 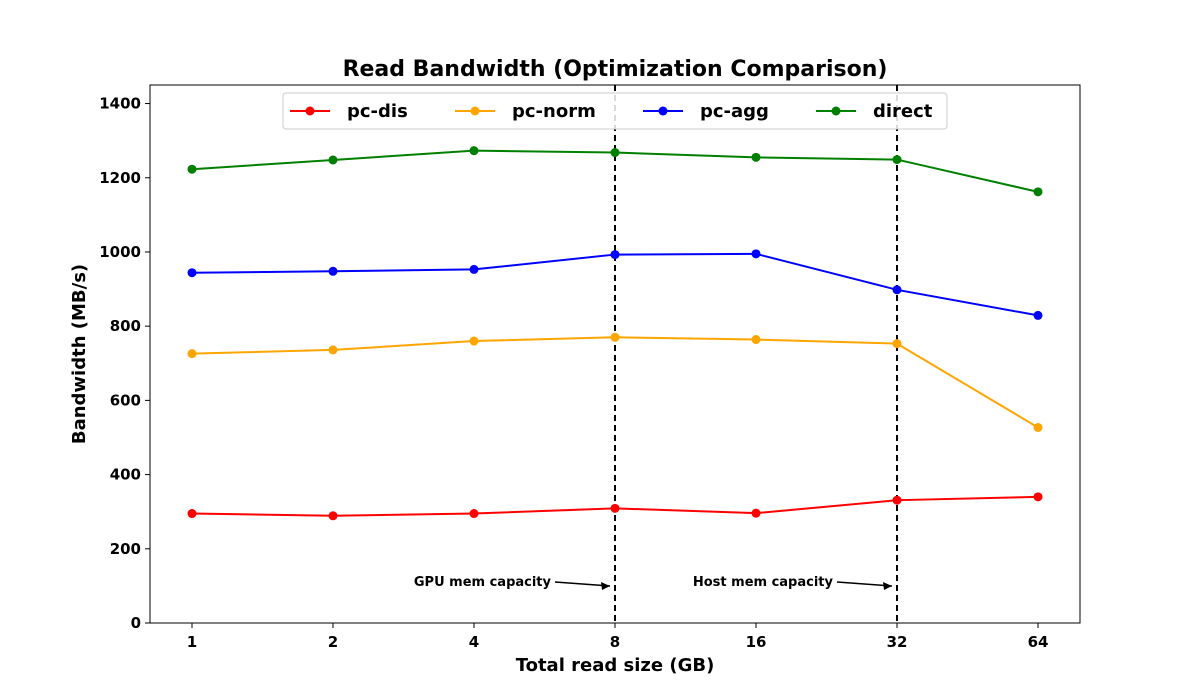 I want to click on y-axis-label: Bandwidth (MB/s), so click(x=79, y=354).